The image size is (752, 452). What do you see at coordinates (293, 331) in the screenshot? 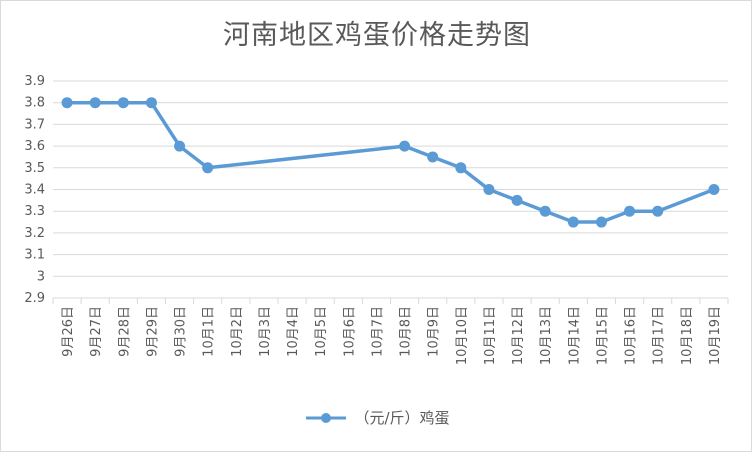
I see `x-tick-label-8: 10月4日` at bounding box center [293, 331].